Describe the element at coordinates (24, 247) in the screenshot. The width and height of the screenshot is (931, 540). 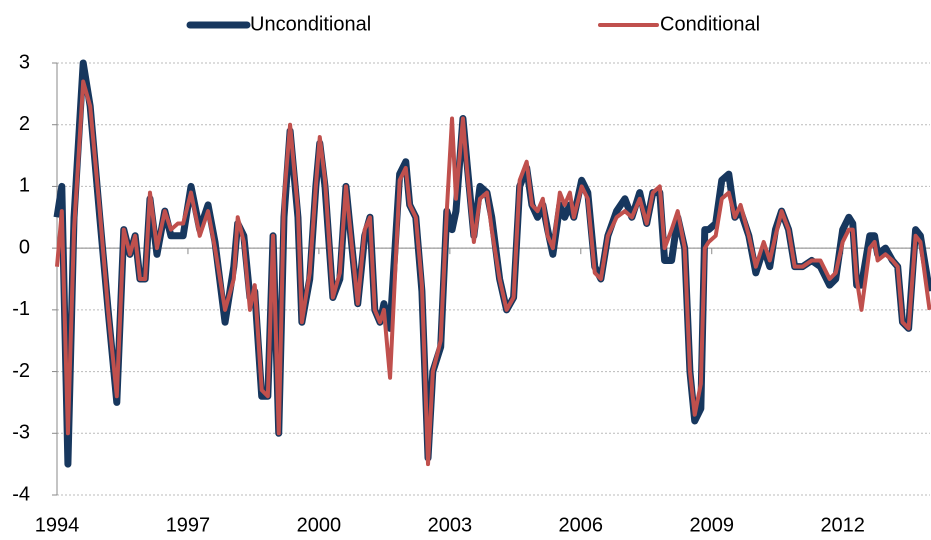
I see `y-tick-label: 0` at that location.